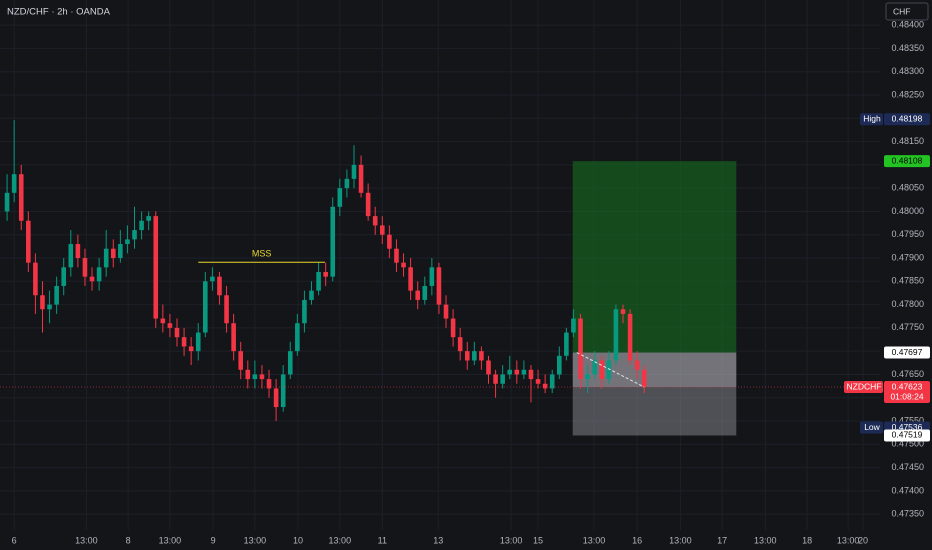  Describe the element at coordinates (907, 490) in the screenshot. I see `y-tick-label: 0.47400` at that location.